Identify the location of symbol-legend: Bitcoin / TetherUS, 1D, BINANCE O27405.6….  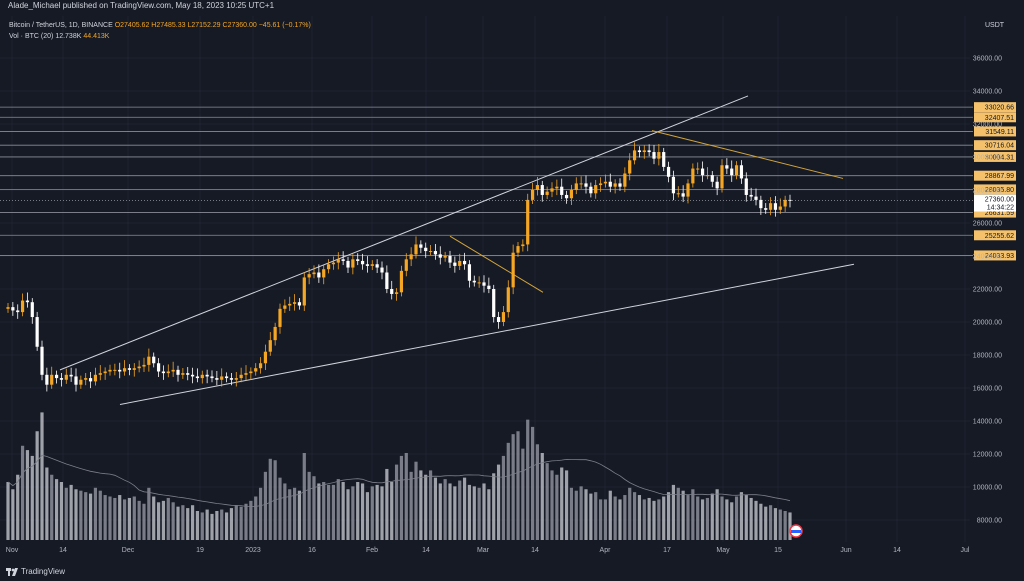
(160, 25).